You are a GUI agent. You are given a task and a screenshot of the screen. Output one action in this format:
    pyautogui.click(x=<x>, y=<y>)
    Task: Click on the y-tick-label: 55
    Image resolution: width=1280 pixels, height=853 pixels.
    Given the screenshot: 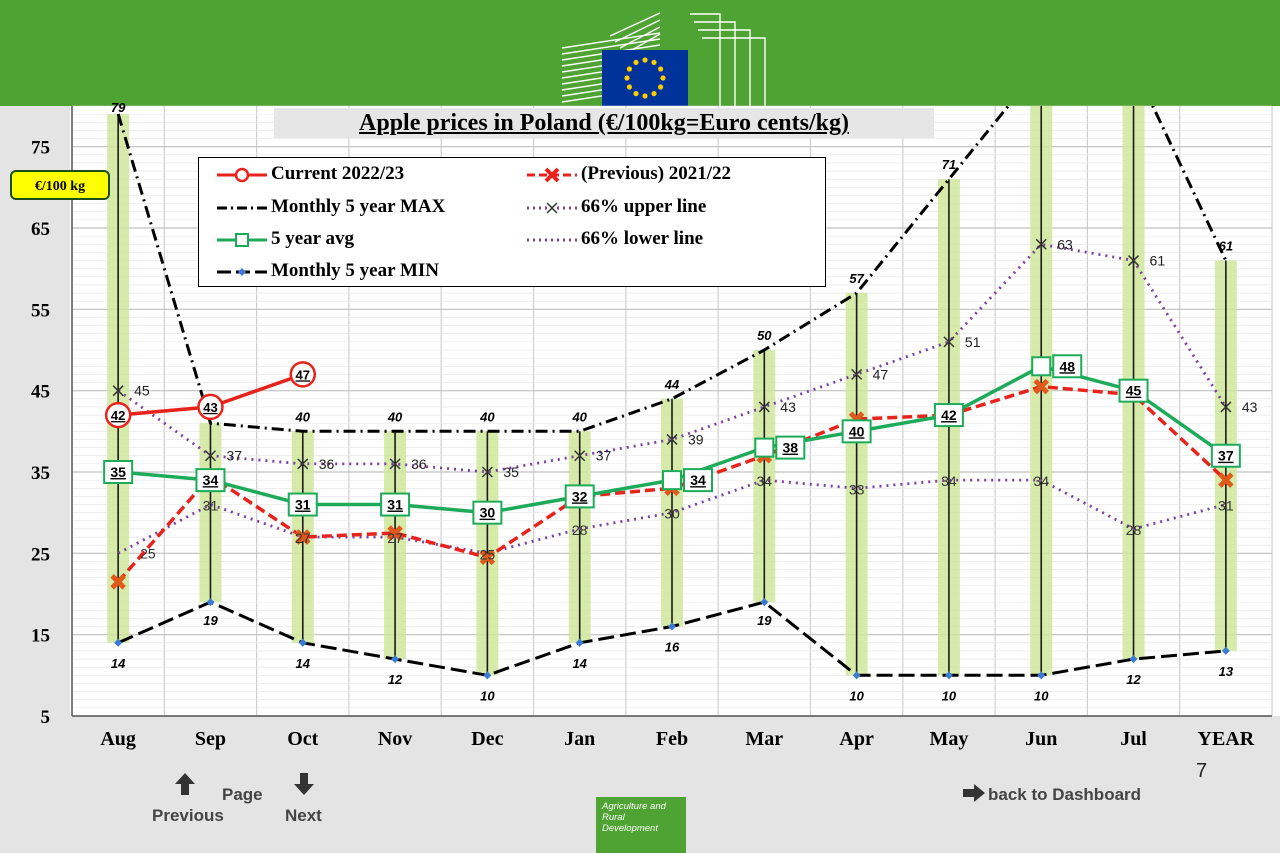 What is the action you would take?
    pyautogui.click(x=40, y=310)
    